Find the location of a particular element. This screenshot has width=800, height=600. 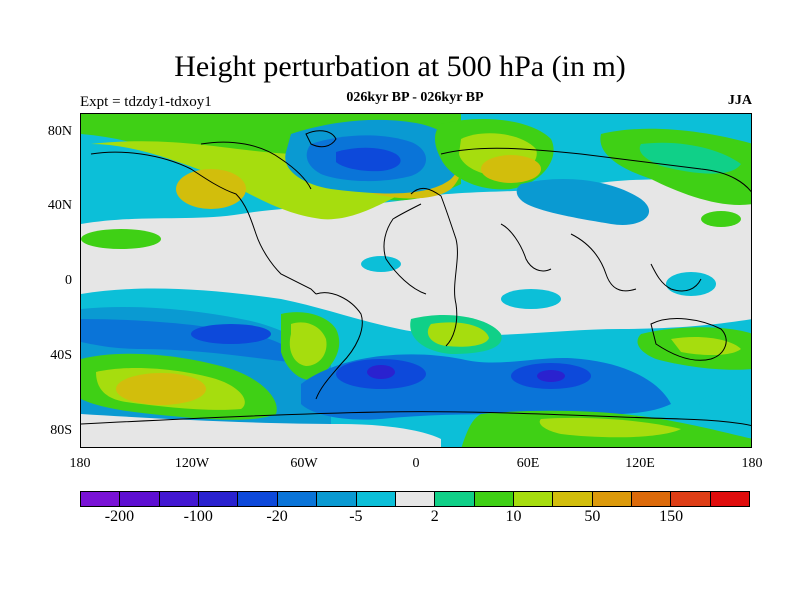

season-label: JJA is located at coordinates (739, 100).